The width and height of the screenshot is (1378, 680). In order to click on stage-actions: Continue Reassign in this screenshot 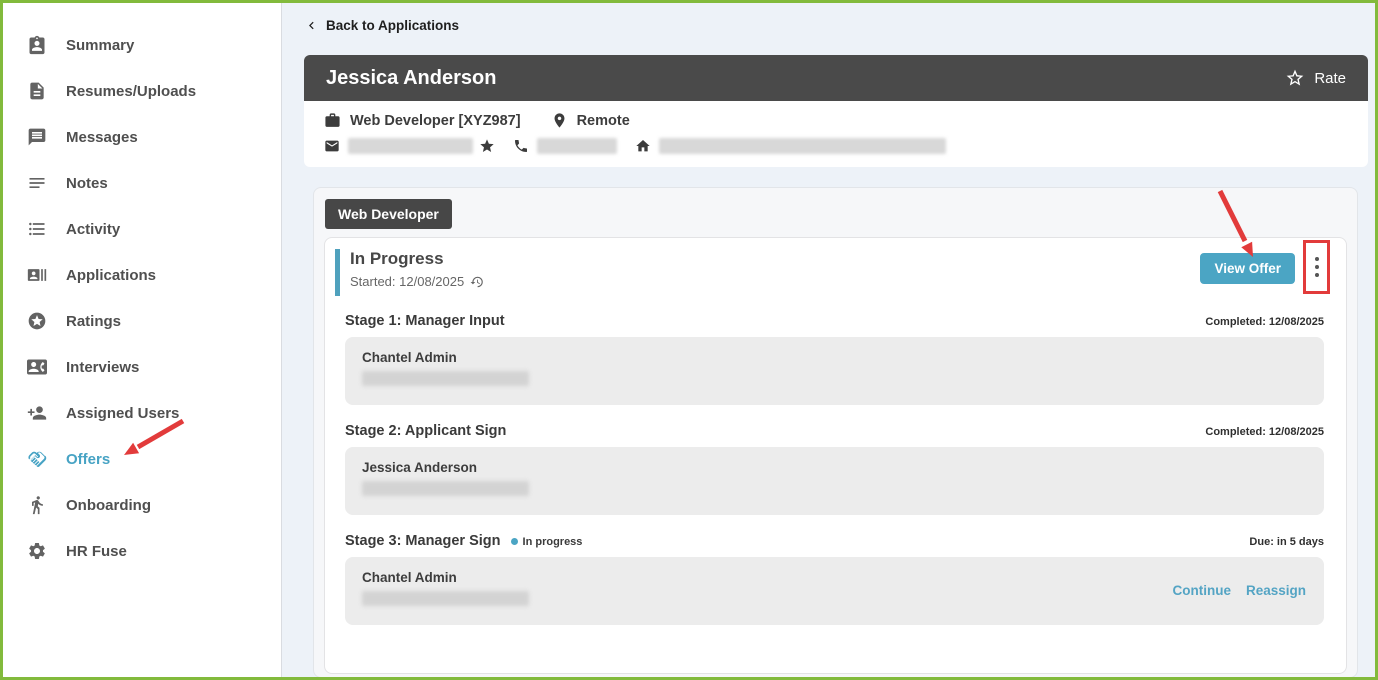, I will do `click(1239, 590)`.